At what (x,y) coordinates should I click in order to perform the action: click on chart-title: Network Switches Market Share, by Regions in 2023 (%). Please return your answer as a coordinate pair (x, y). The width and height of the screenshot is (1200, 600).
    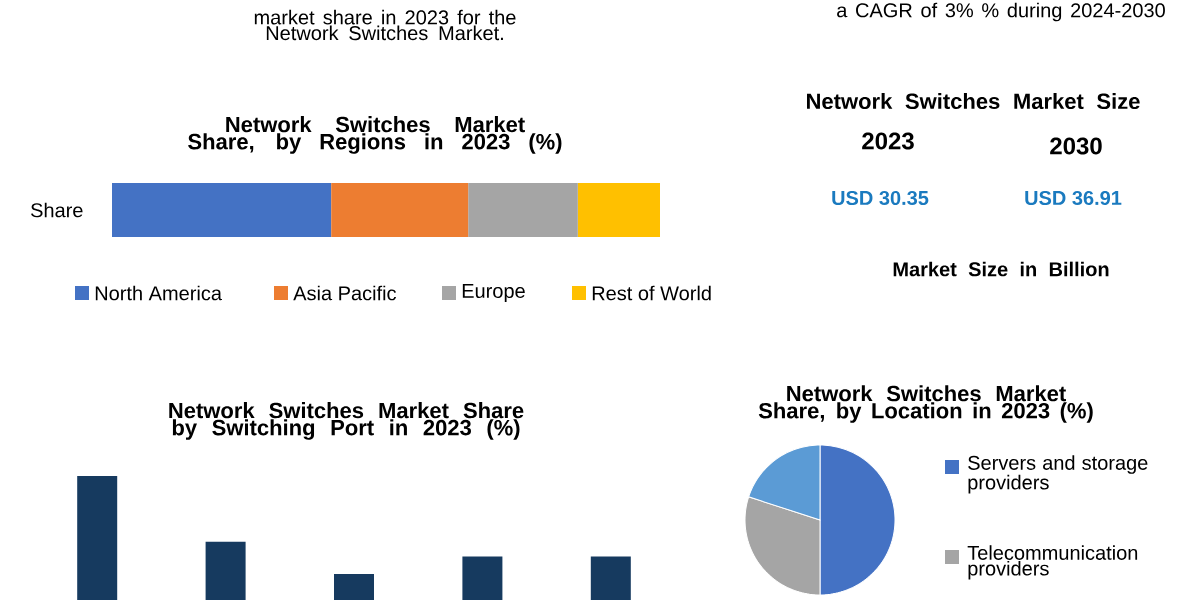
    Looking at the image, I should click on (375, 135).